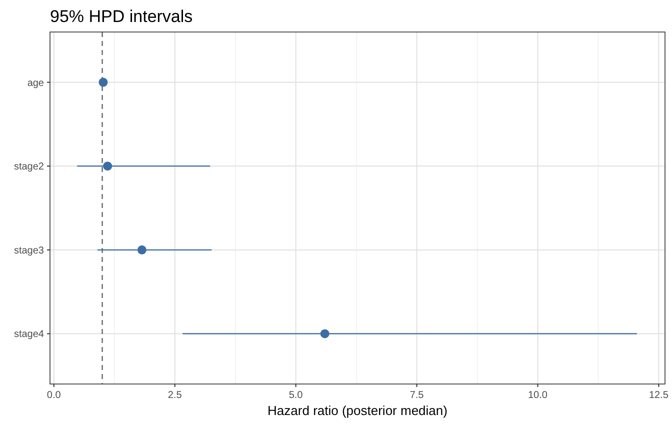 This screenshot has width=672, height=432. Describe the element at coordinates (358, 410) in the screenshot. I see `x-axis-title: Hazard ratio (posterior median)` at that location.